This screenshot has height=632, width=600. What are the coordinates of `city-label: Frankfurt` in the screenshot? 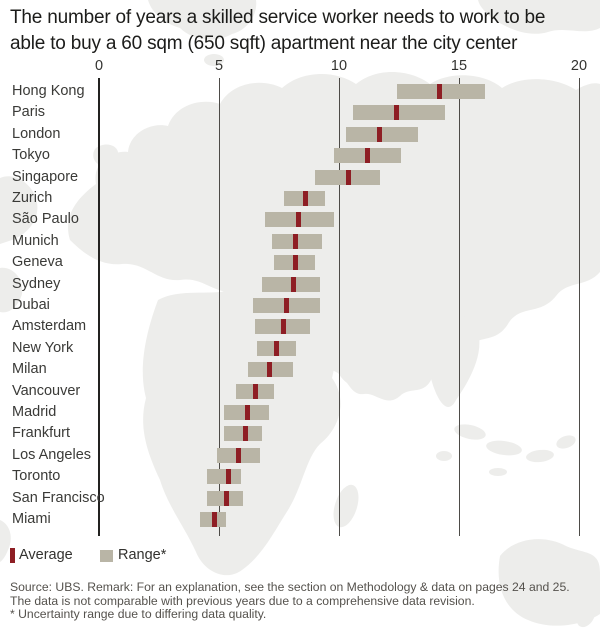 It's located at (41, 433).